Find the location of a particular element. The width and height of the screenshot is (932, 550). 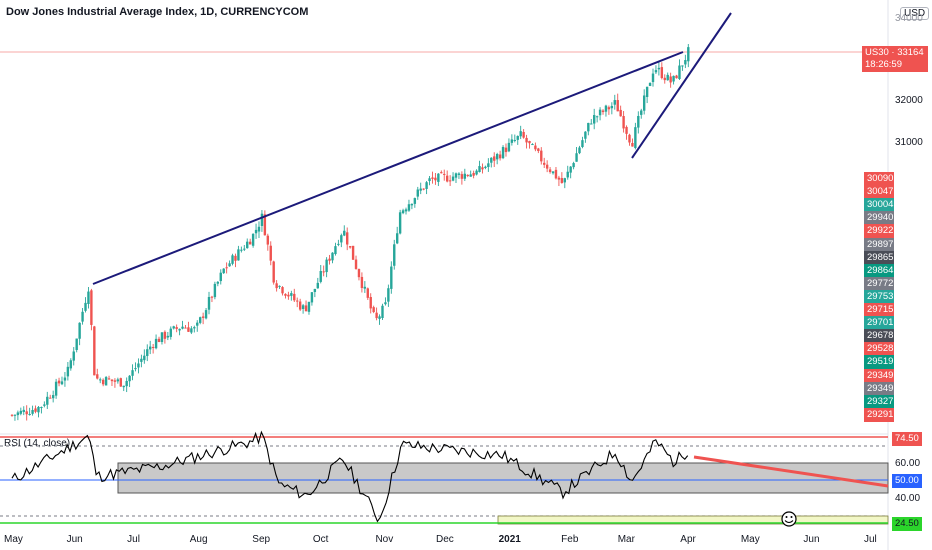

currency-button: USD is located at coordinates (915, 13).